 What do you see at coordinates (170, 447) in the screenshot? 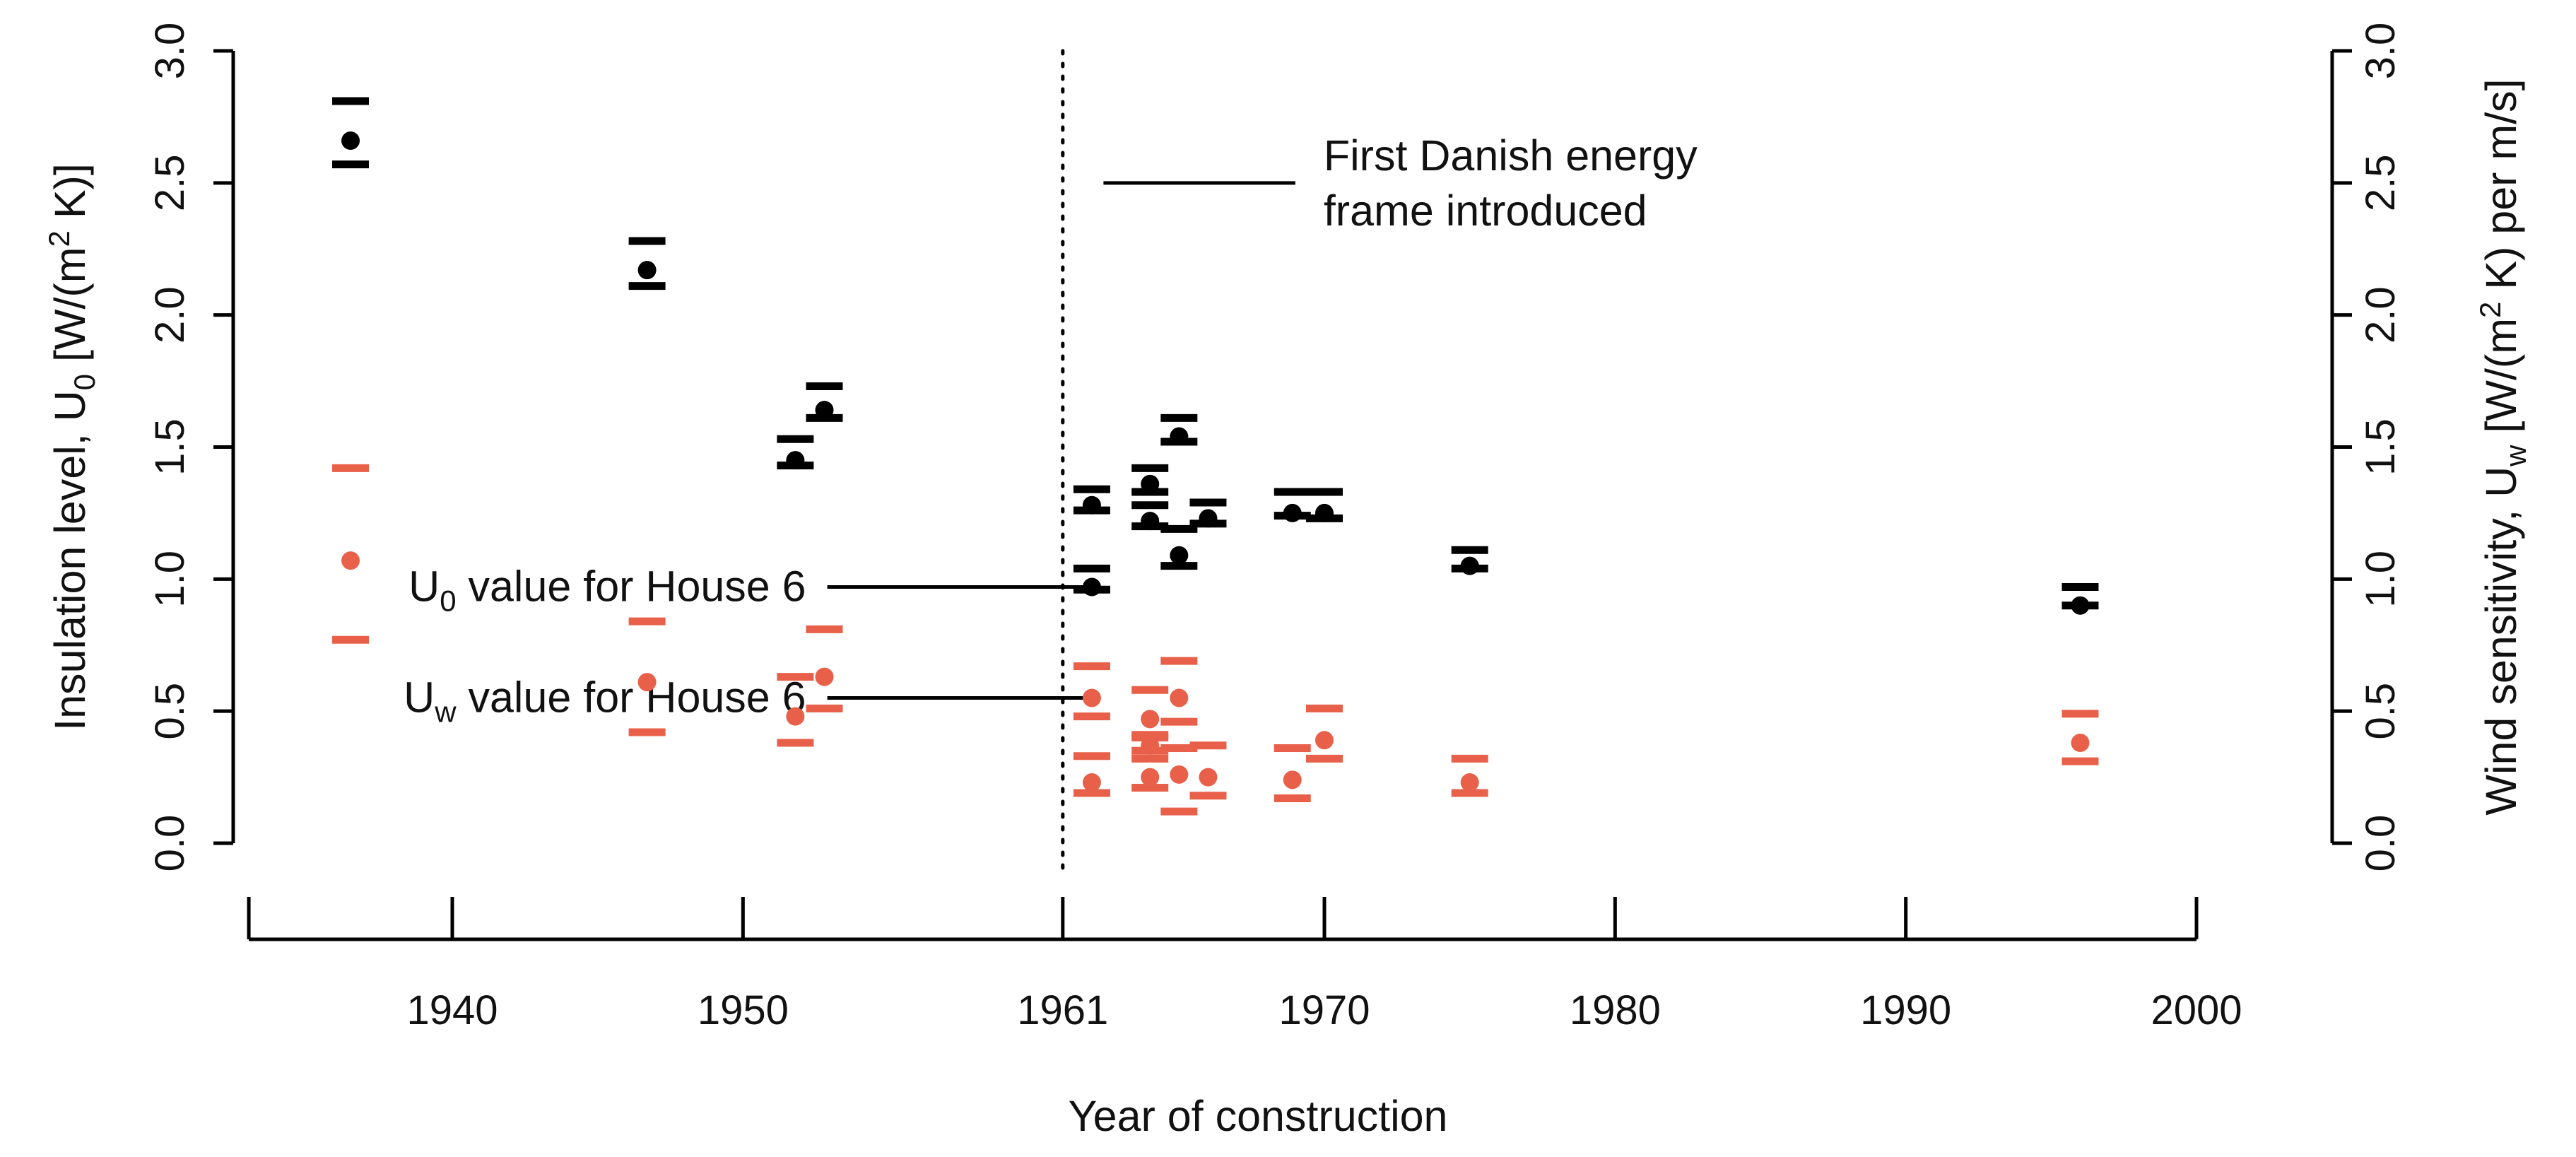
I see `left-y-tick-label: 1.5` at bounding box center [170, 447].